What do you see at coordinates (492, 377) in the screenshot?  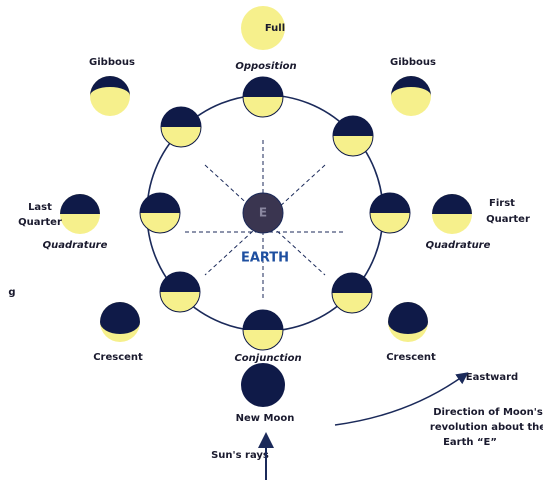 I see `eastward-label: Eastward` at bounding box center [492, 377].